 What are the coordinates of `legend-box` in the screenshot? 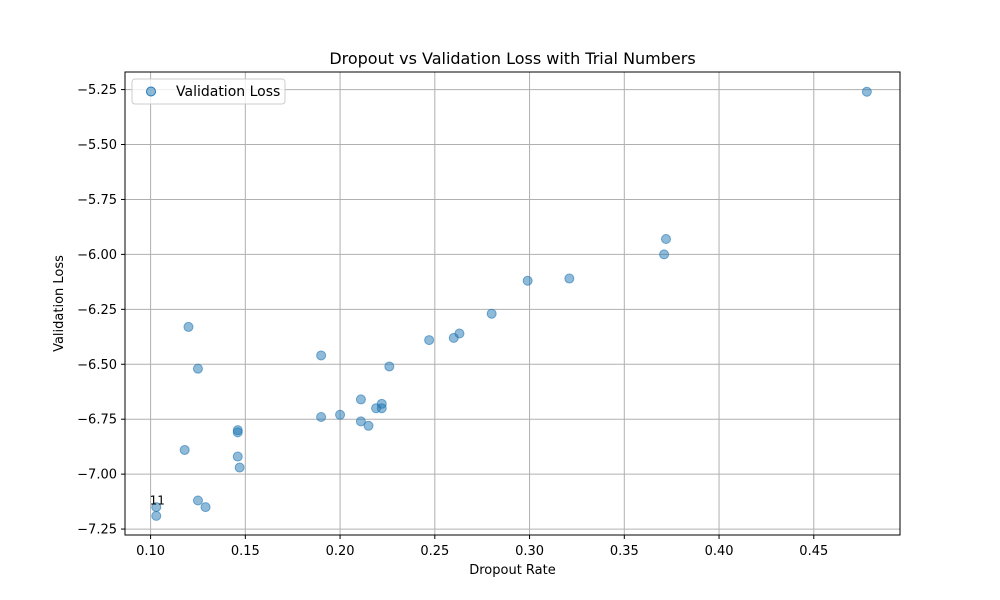 It's located at (208, 91).